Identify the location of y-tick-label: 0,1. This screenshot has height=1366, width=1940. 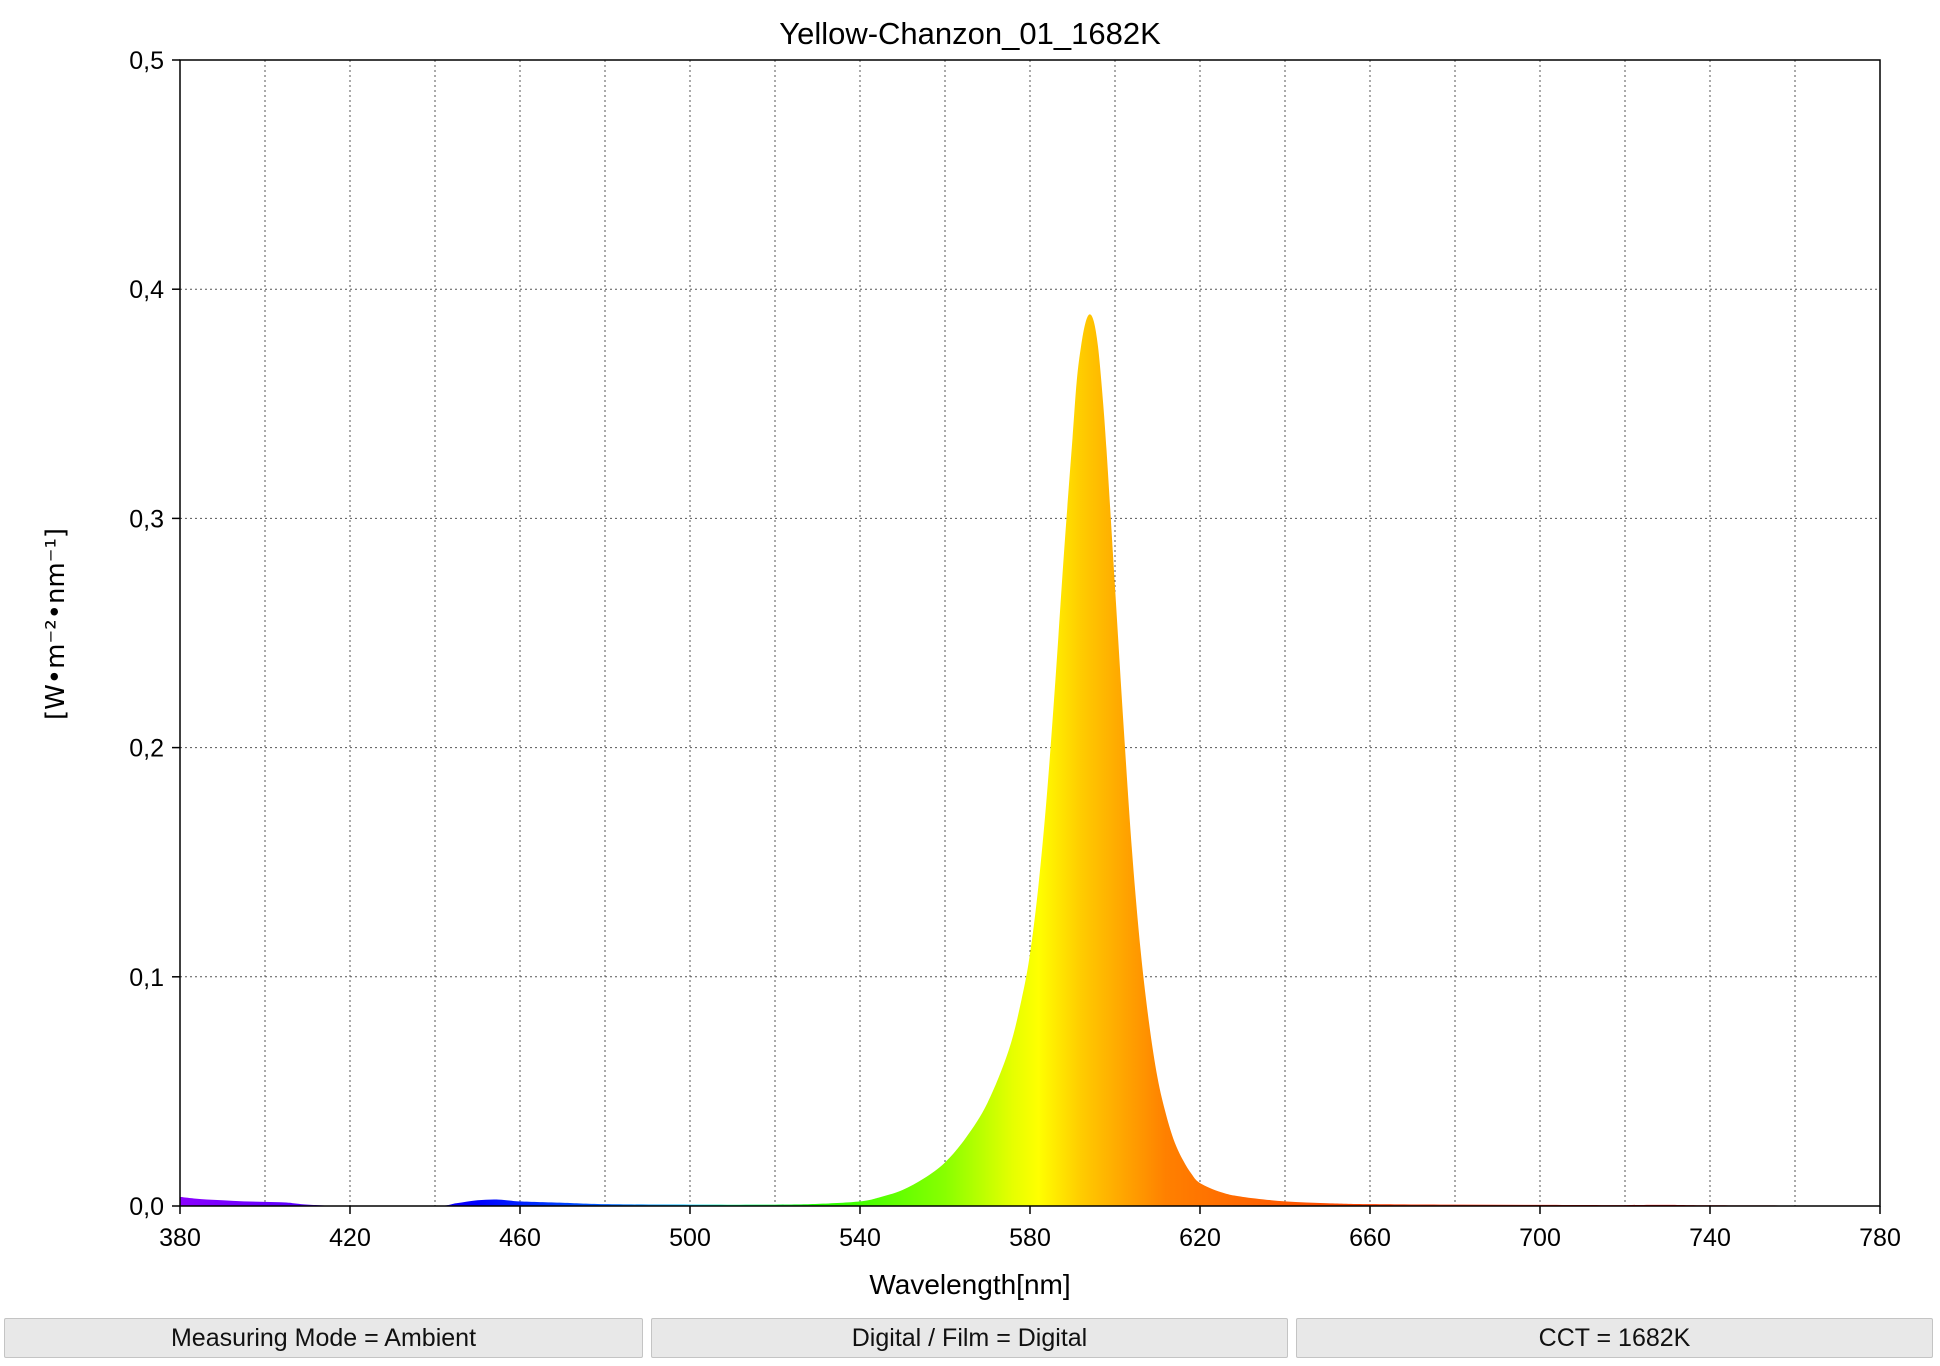
(146, 978).